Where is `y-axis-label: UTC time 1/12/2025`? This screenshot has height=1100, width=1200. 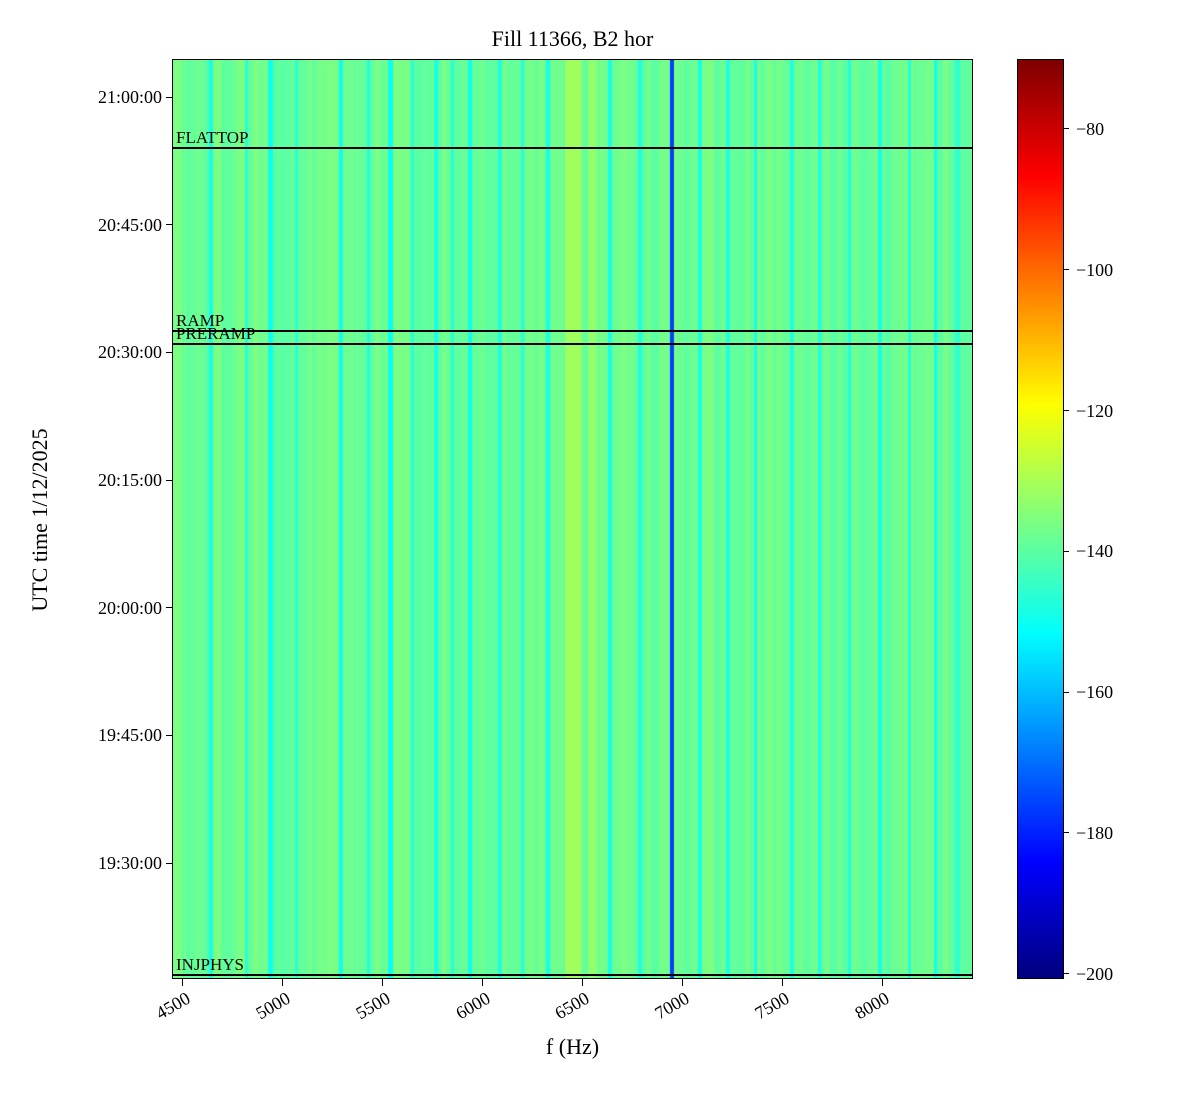 y-axis-label: UTC time 1/12/2025 is located at coordinates (39, 520).